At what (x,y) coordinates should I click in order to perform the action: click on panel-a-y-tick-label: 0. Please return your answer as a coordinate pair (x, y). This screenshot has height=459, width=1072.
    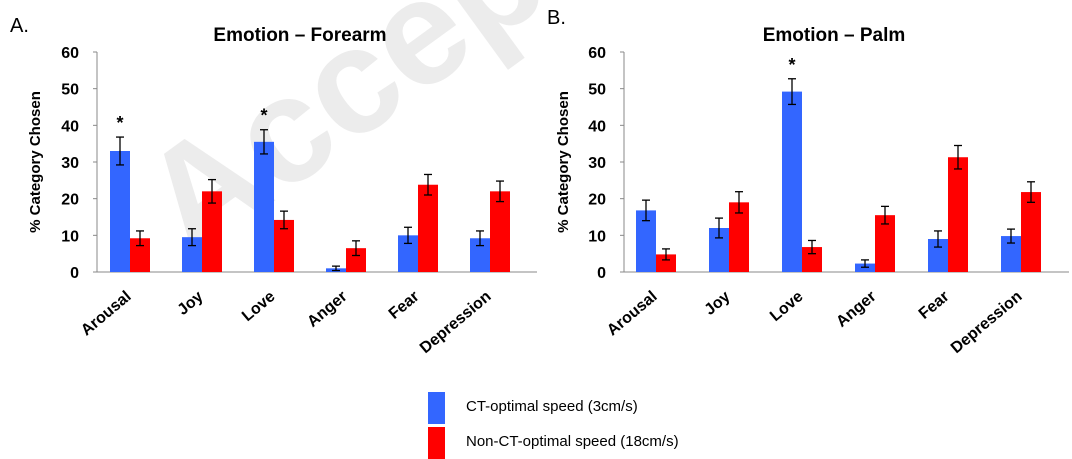
    Looking at the image, I should click on (74, 273).